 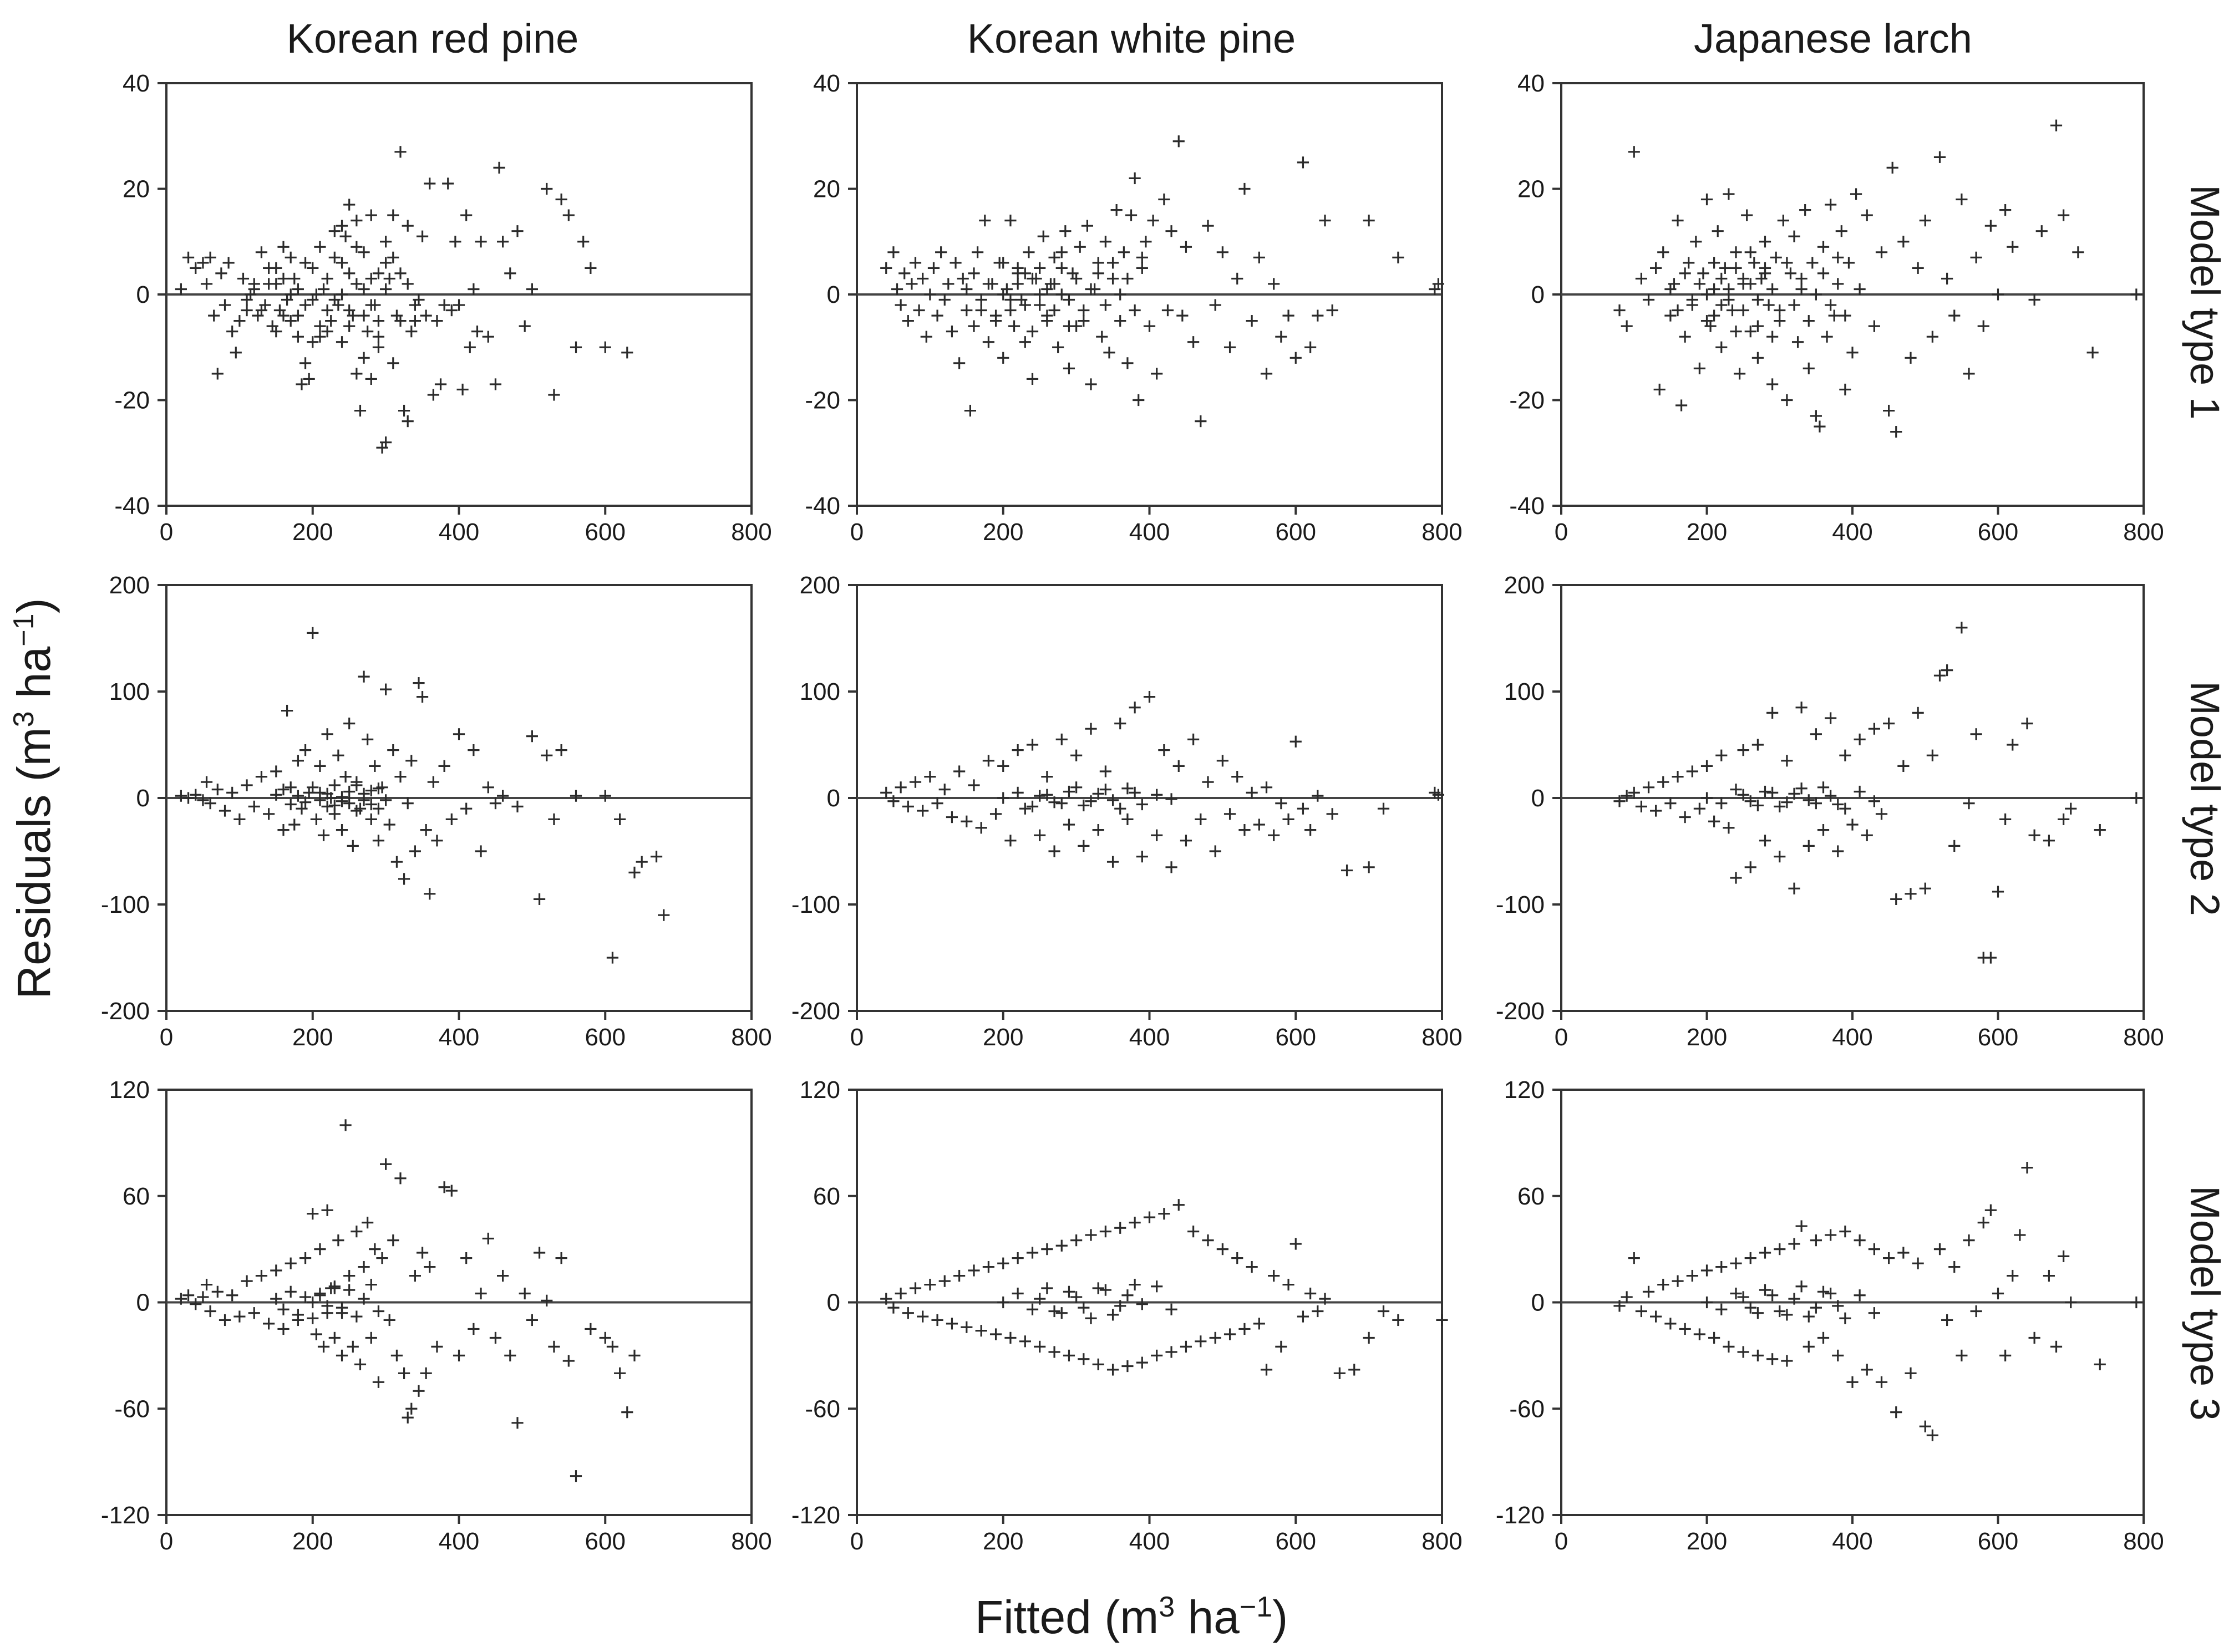 What do you see at coordinates (136, 83) in the screenshot?
I see `y-tick-label: 40` at bounding box center [136, 83].